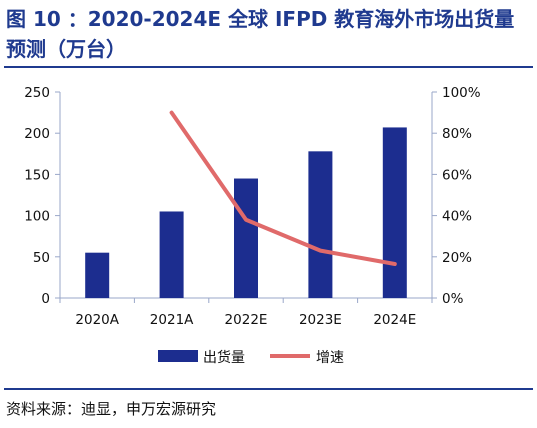 The width and height of the screenshot is (537, 428). I want to click on bar-2024E, so click(394, 212).